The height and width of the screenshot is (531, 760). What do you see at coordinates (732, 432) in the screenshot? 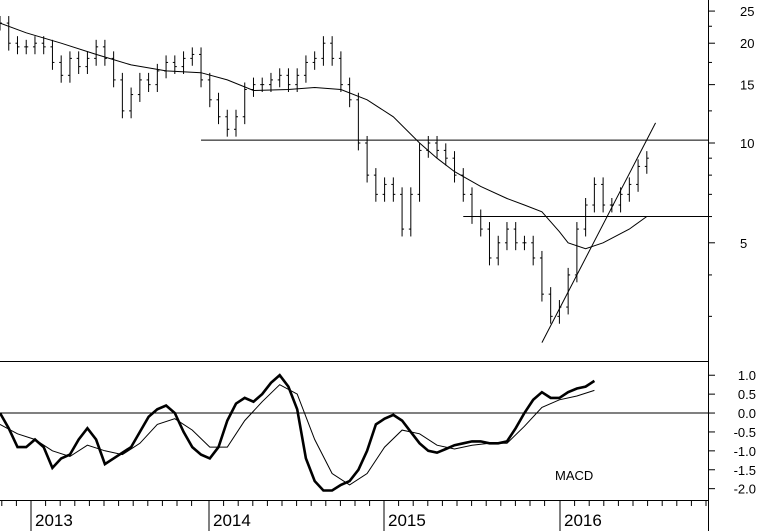
I see `macd-y-axis: 1.0 0.5 0.0 -0.5 -1.0 -1.5 -2.0` at bounding box center [732, 432].